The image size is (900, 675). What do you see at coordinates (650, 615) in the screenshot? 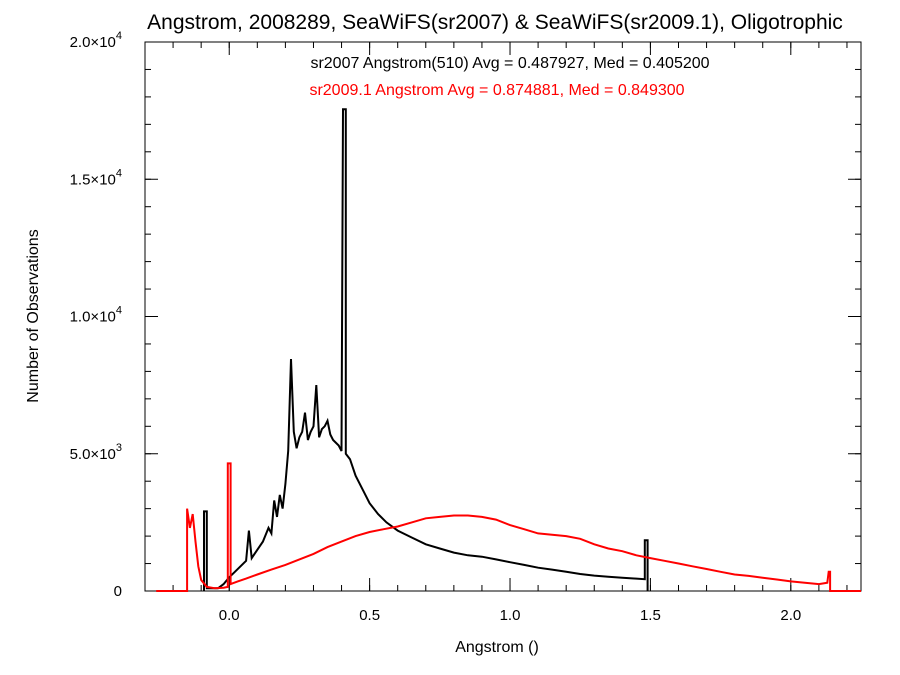
I see `x-tick-label: 1.5` at bounding box center [650, 615].